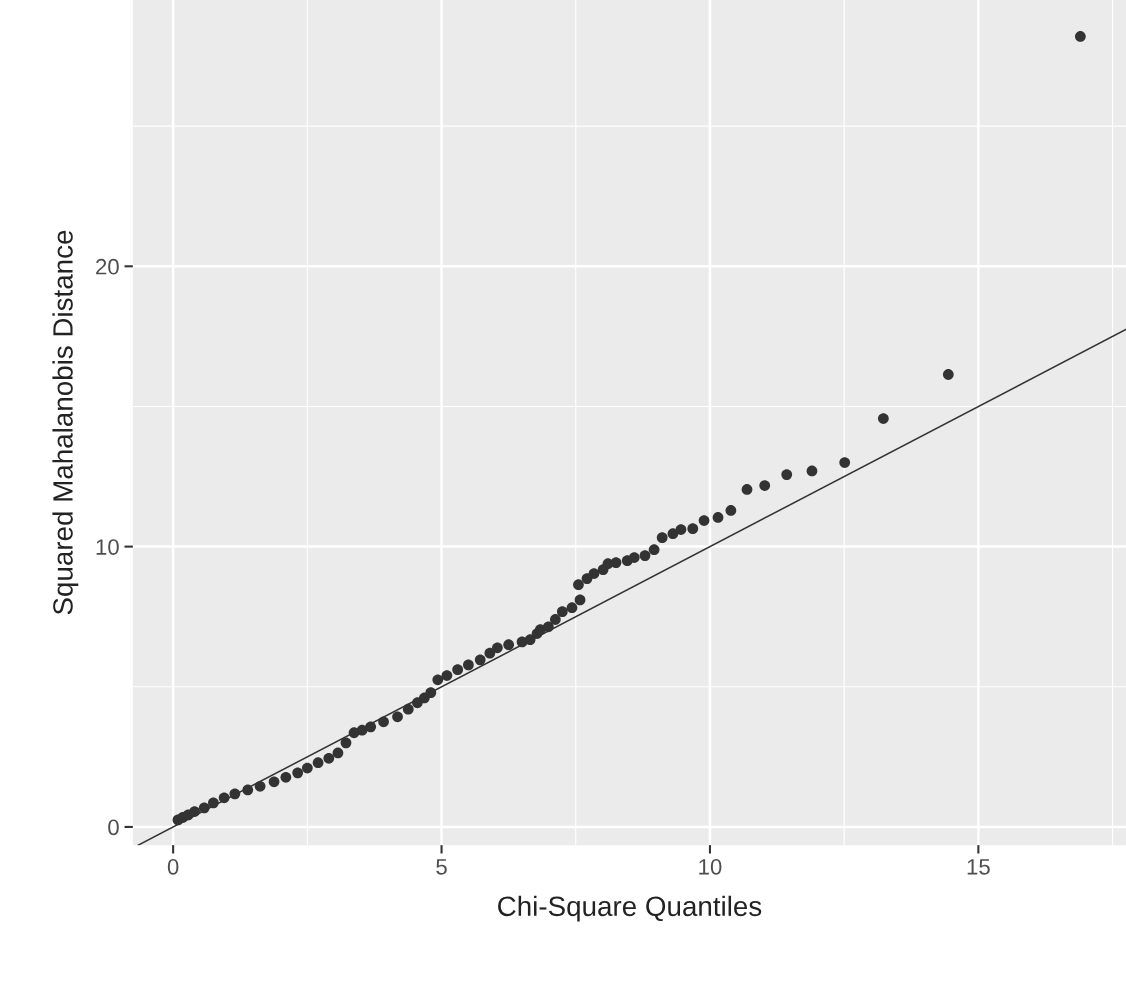  What do you see at coordinates (978, 867) in the screenshot?
I see `x-tick-label: 15` at bounding box center [978, 867].